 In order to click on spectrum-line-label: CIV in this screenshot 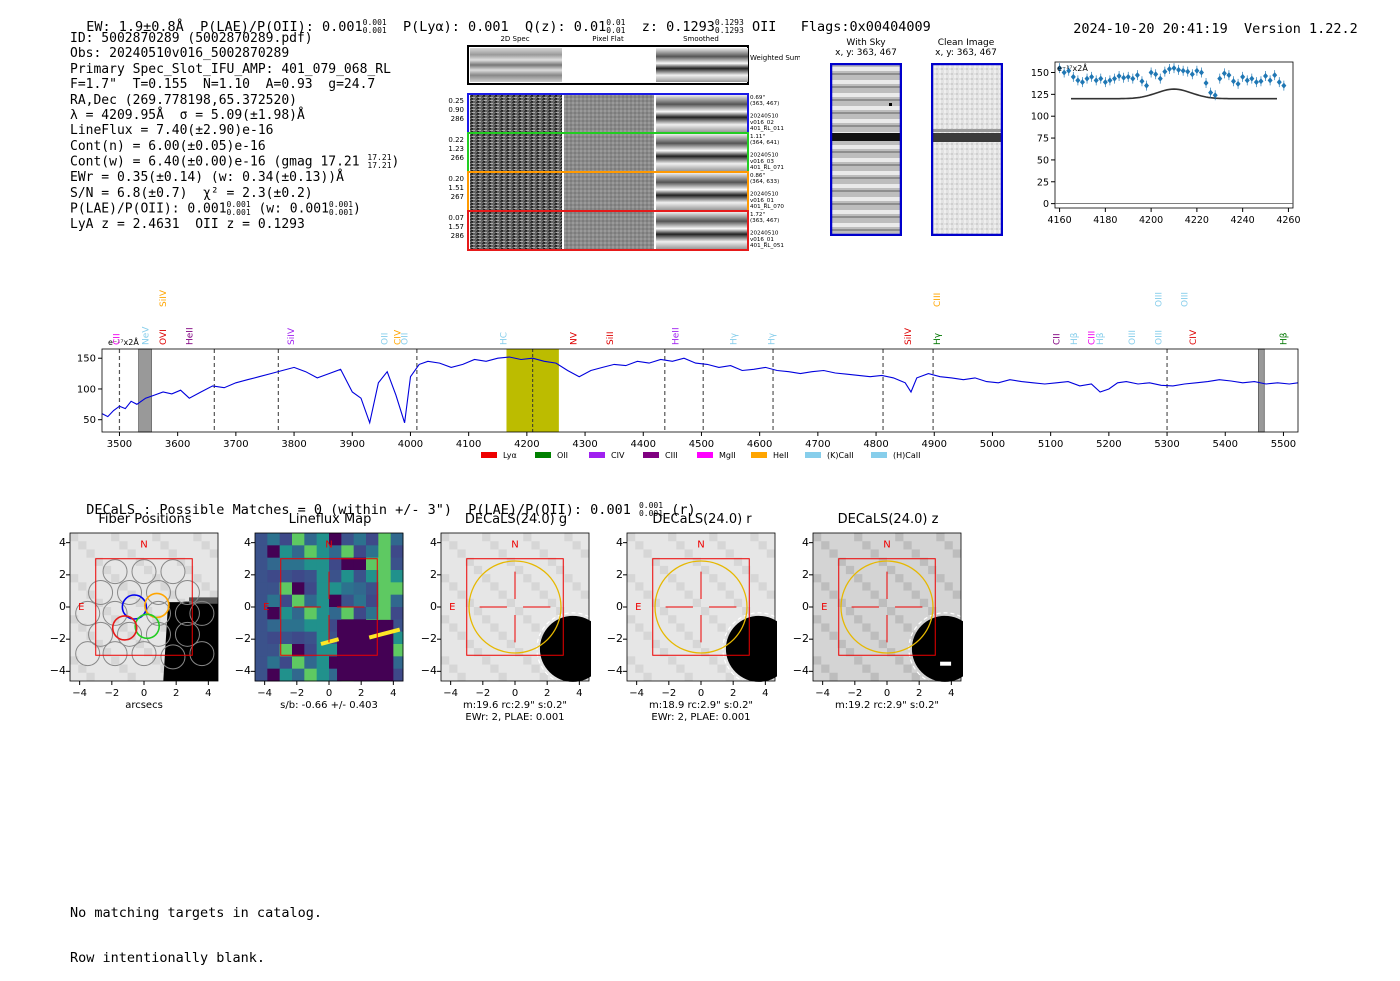, I will do `click(1194, 337)`.